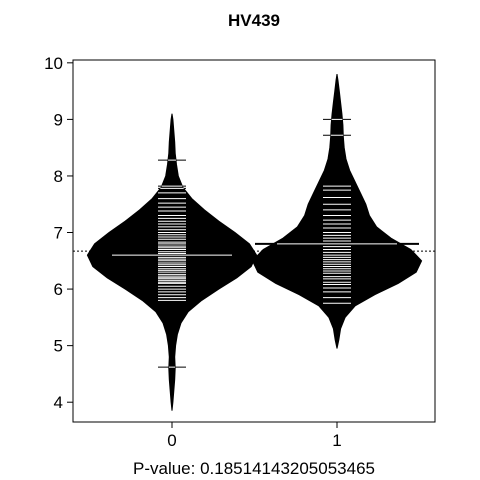 The height and width of the screenshot is (480, 480). What do you see at coordinates (254, 468) in the screenshot?
I see `x-axis-label: P-value: 0.18514143205053465` at bounding box center [254, 468].